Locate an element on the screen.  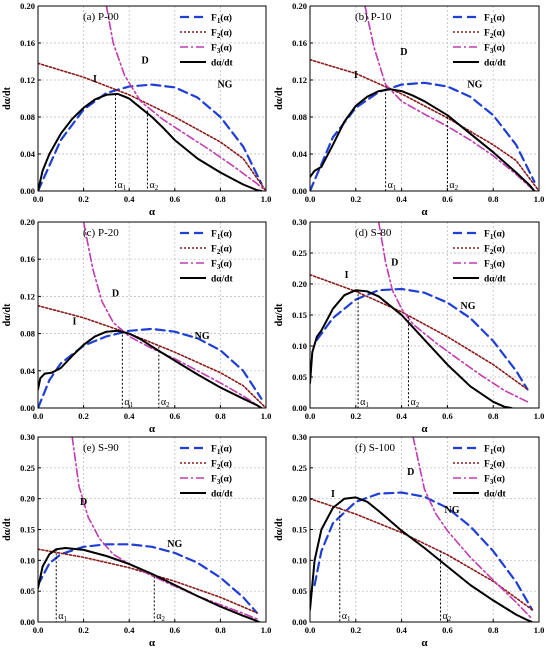
y-tick-label: 0.04 is located at coordinates (28, 154).